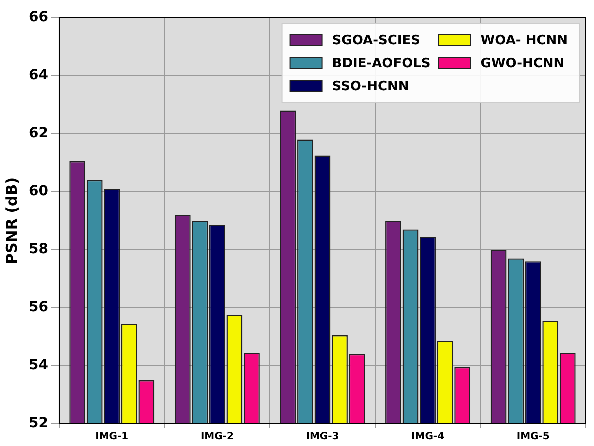  What do you see at coordinates (38, 18) in the screenshot?
I see `y-tick-label: 66` at bounding box center [38, 18].